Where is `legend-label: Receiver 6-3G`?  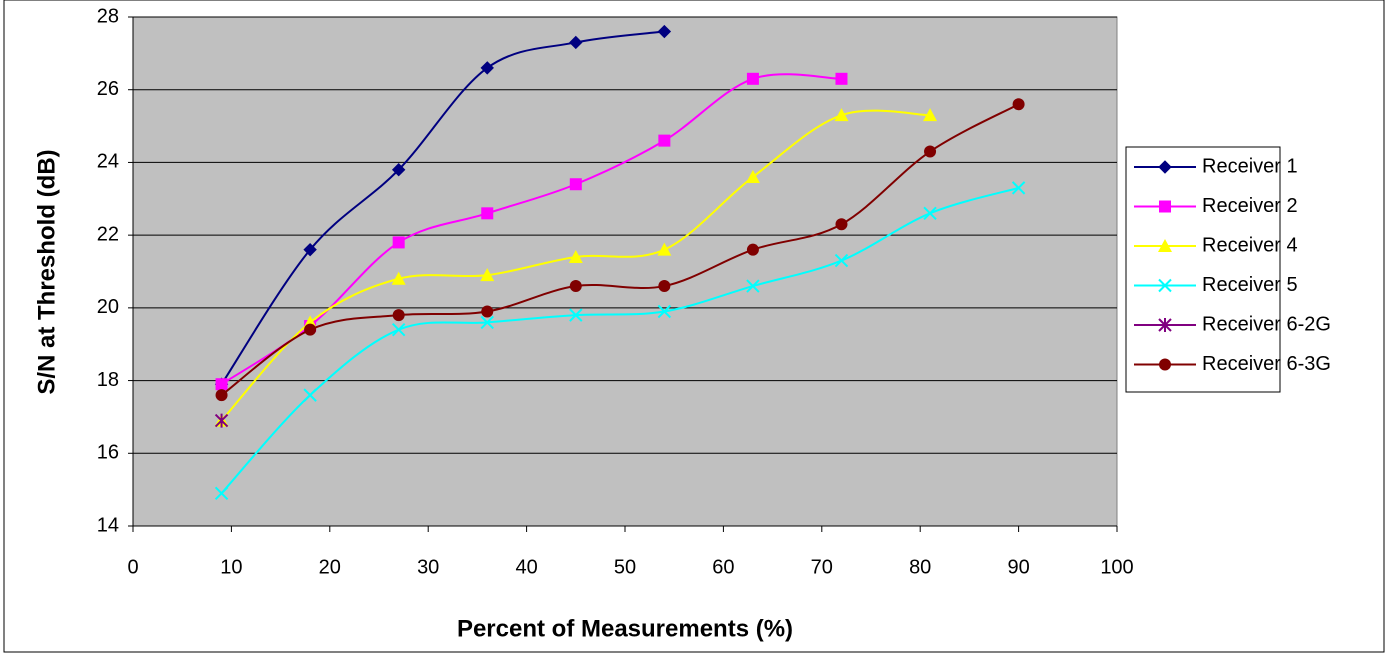 legend-label: Receiver 6-3G is located at coordinates (1266, 364).